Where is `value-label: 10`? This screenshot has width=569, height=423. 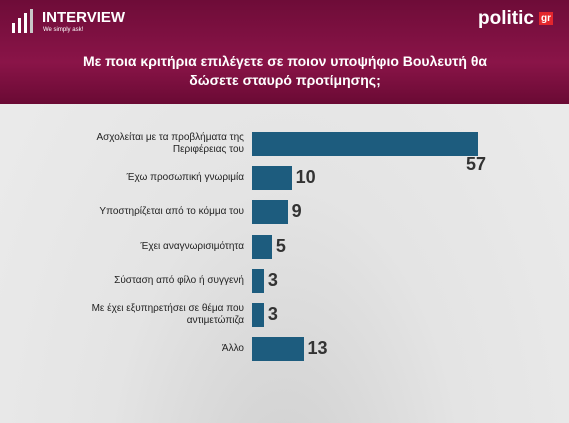 value-label: 10 is located at coordinates (305, 177).